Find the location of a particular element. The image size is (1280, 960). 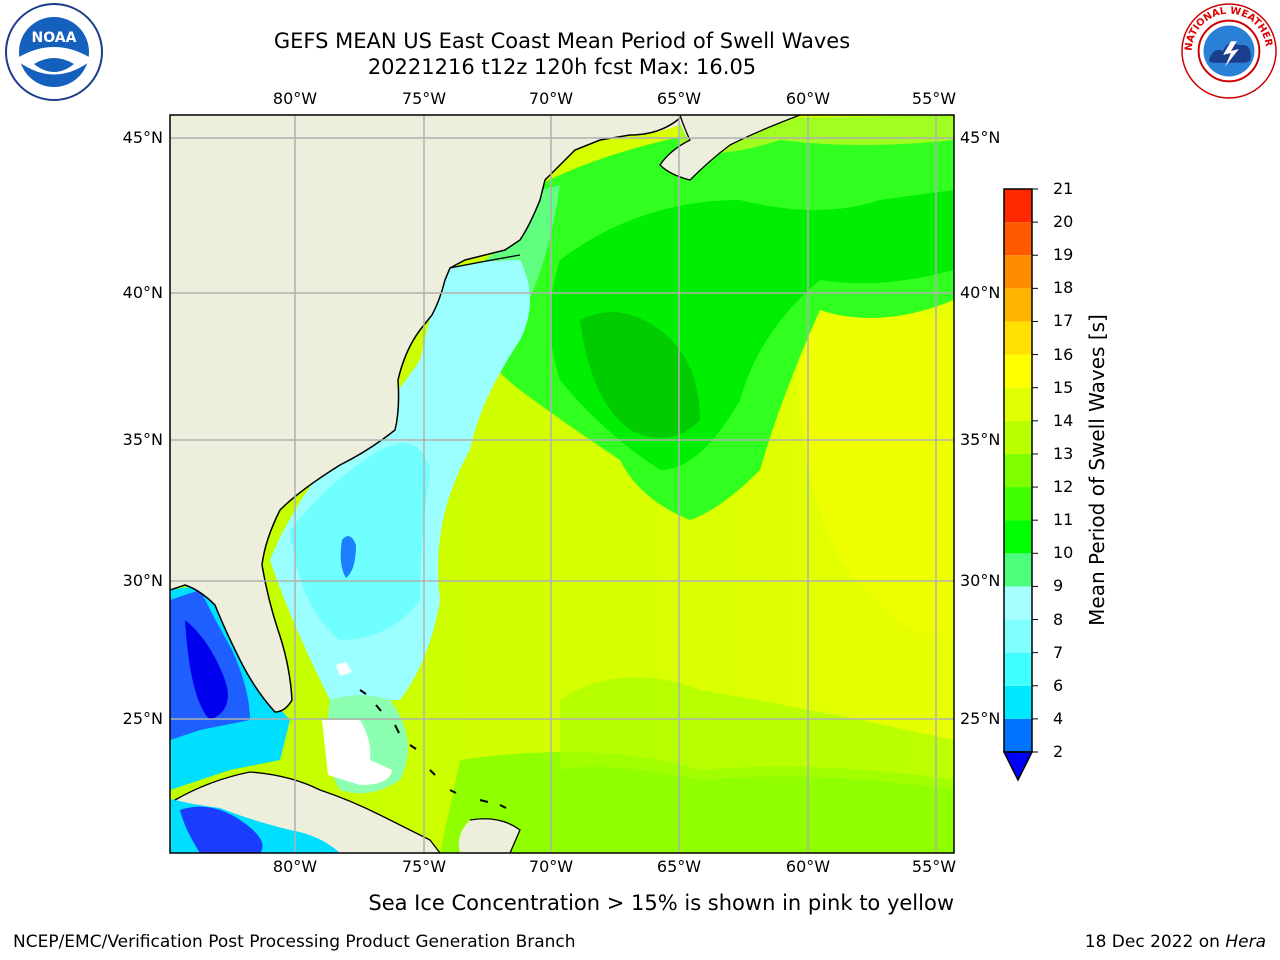

lon-label-top: 80°W is located at coordinates (295, 98).